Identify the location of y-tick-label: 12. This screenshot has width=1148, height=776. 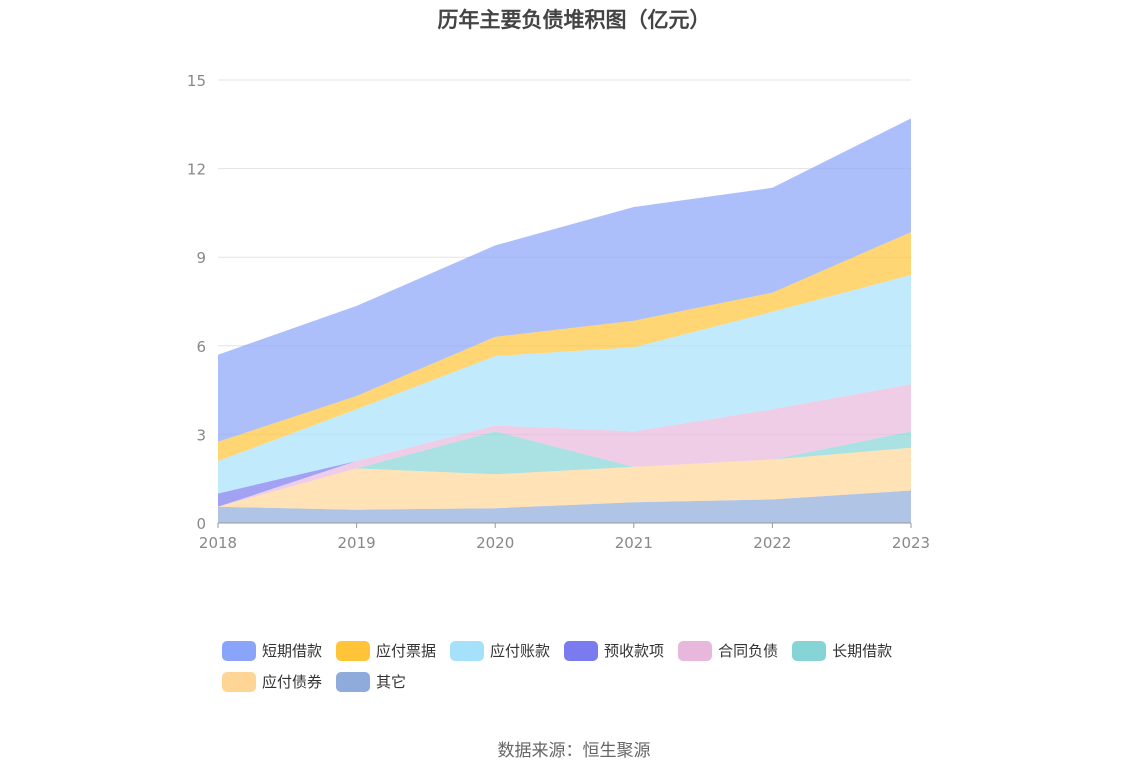
(196, 170).